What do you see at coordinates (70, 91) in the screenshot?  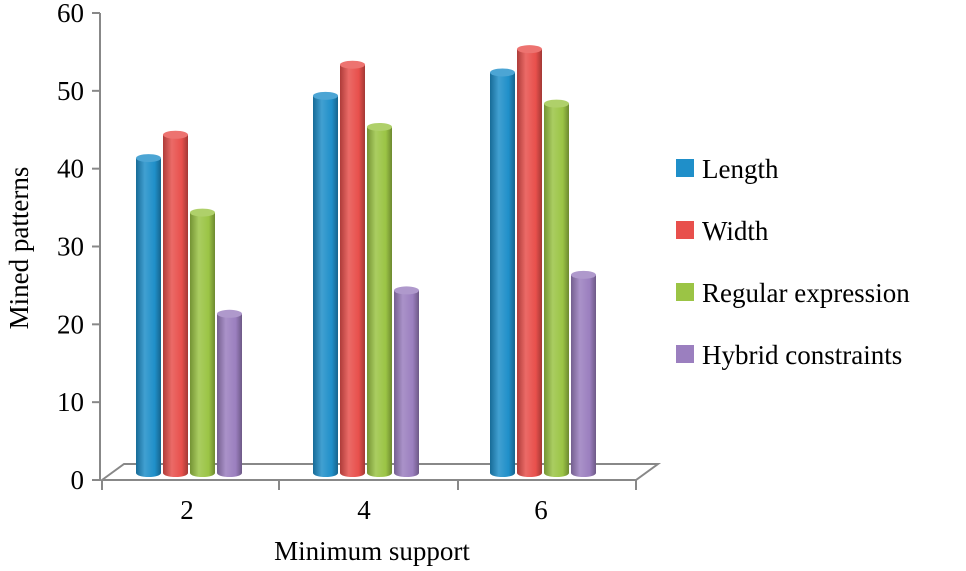 I see `y-tick-label: 50` at bounding box center [70, 91].